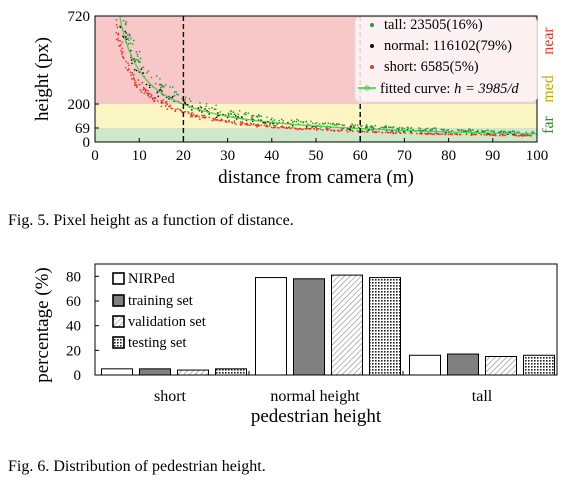 The height and width of the screenshot is (486, 577). Describe the element at coordinates (79, 105) in the screenshot. I see `y-tick-label: 200` at that location.